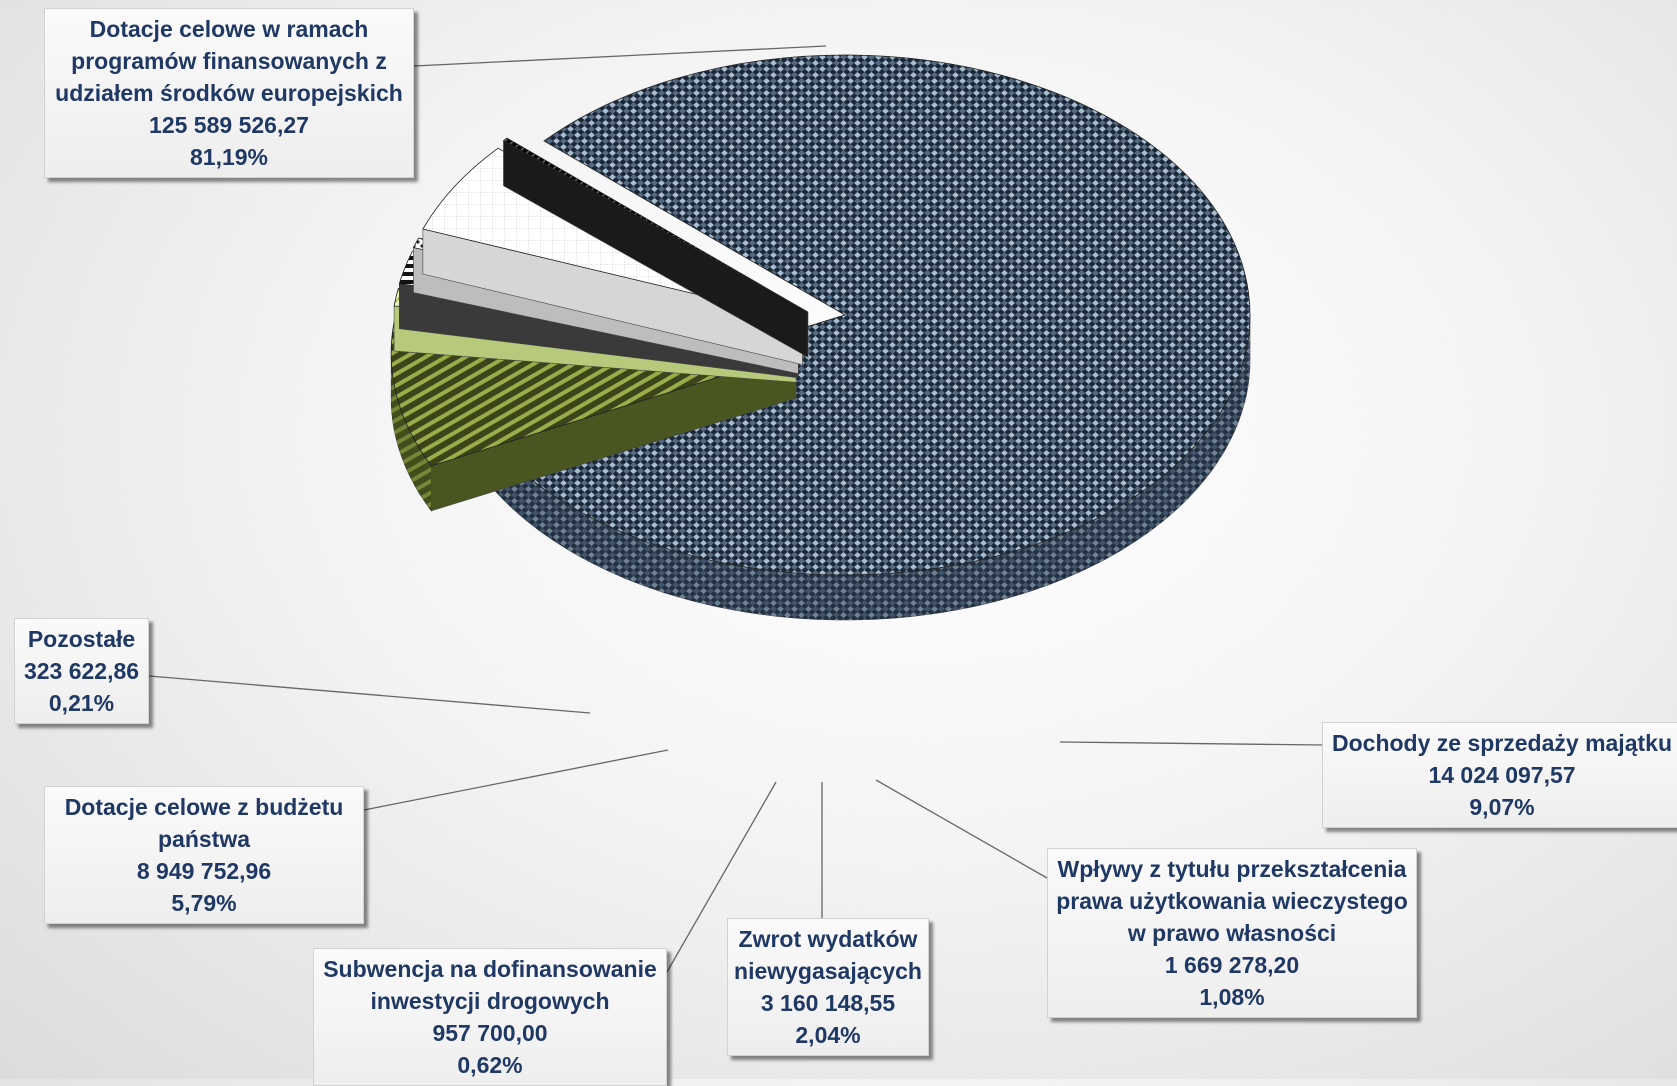  I want to click on data-label-line: 2,04%, so click(828, 1035).